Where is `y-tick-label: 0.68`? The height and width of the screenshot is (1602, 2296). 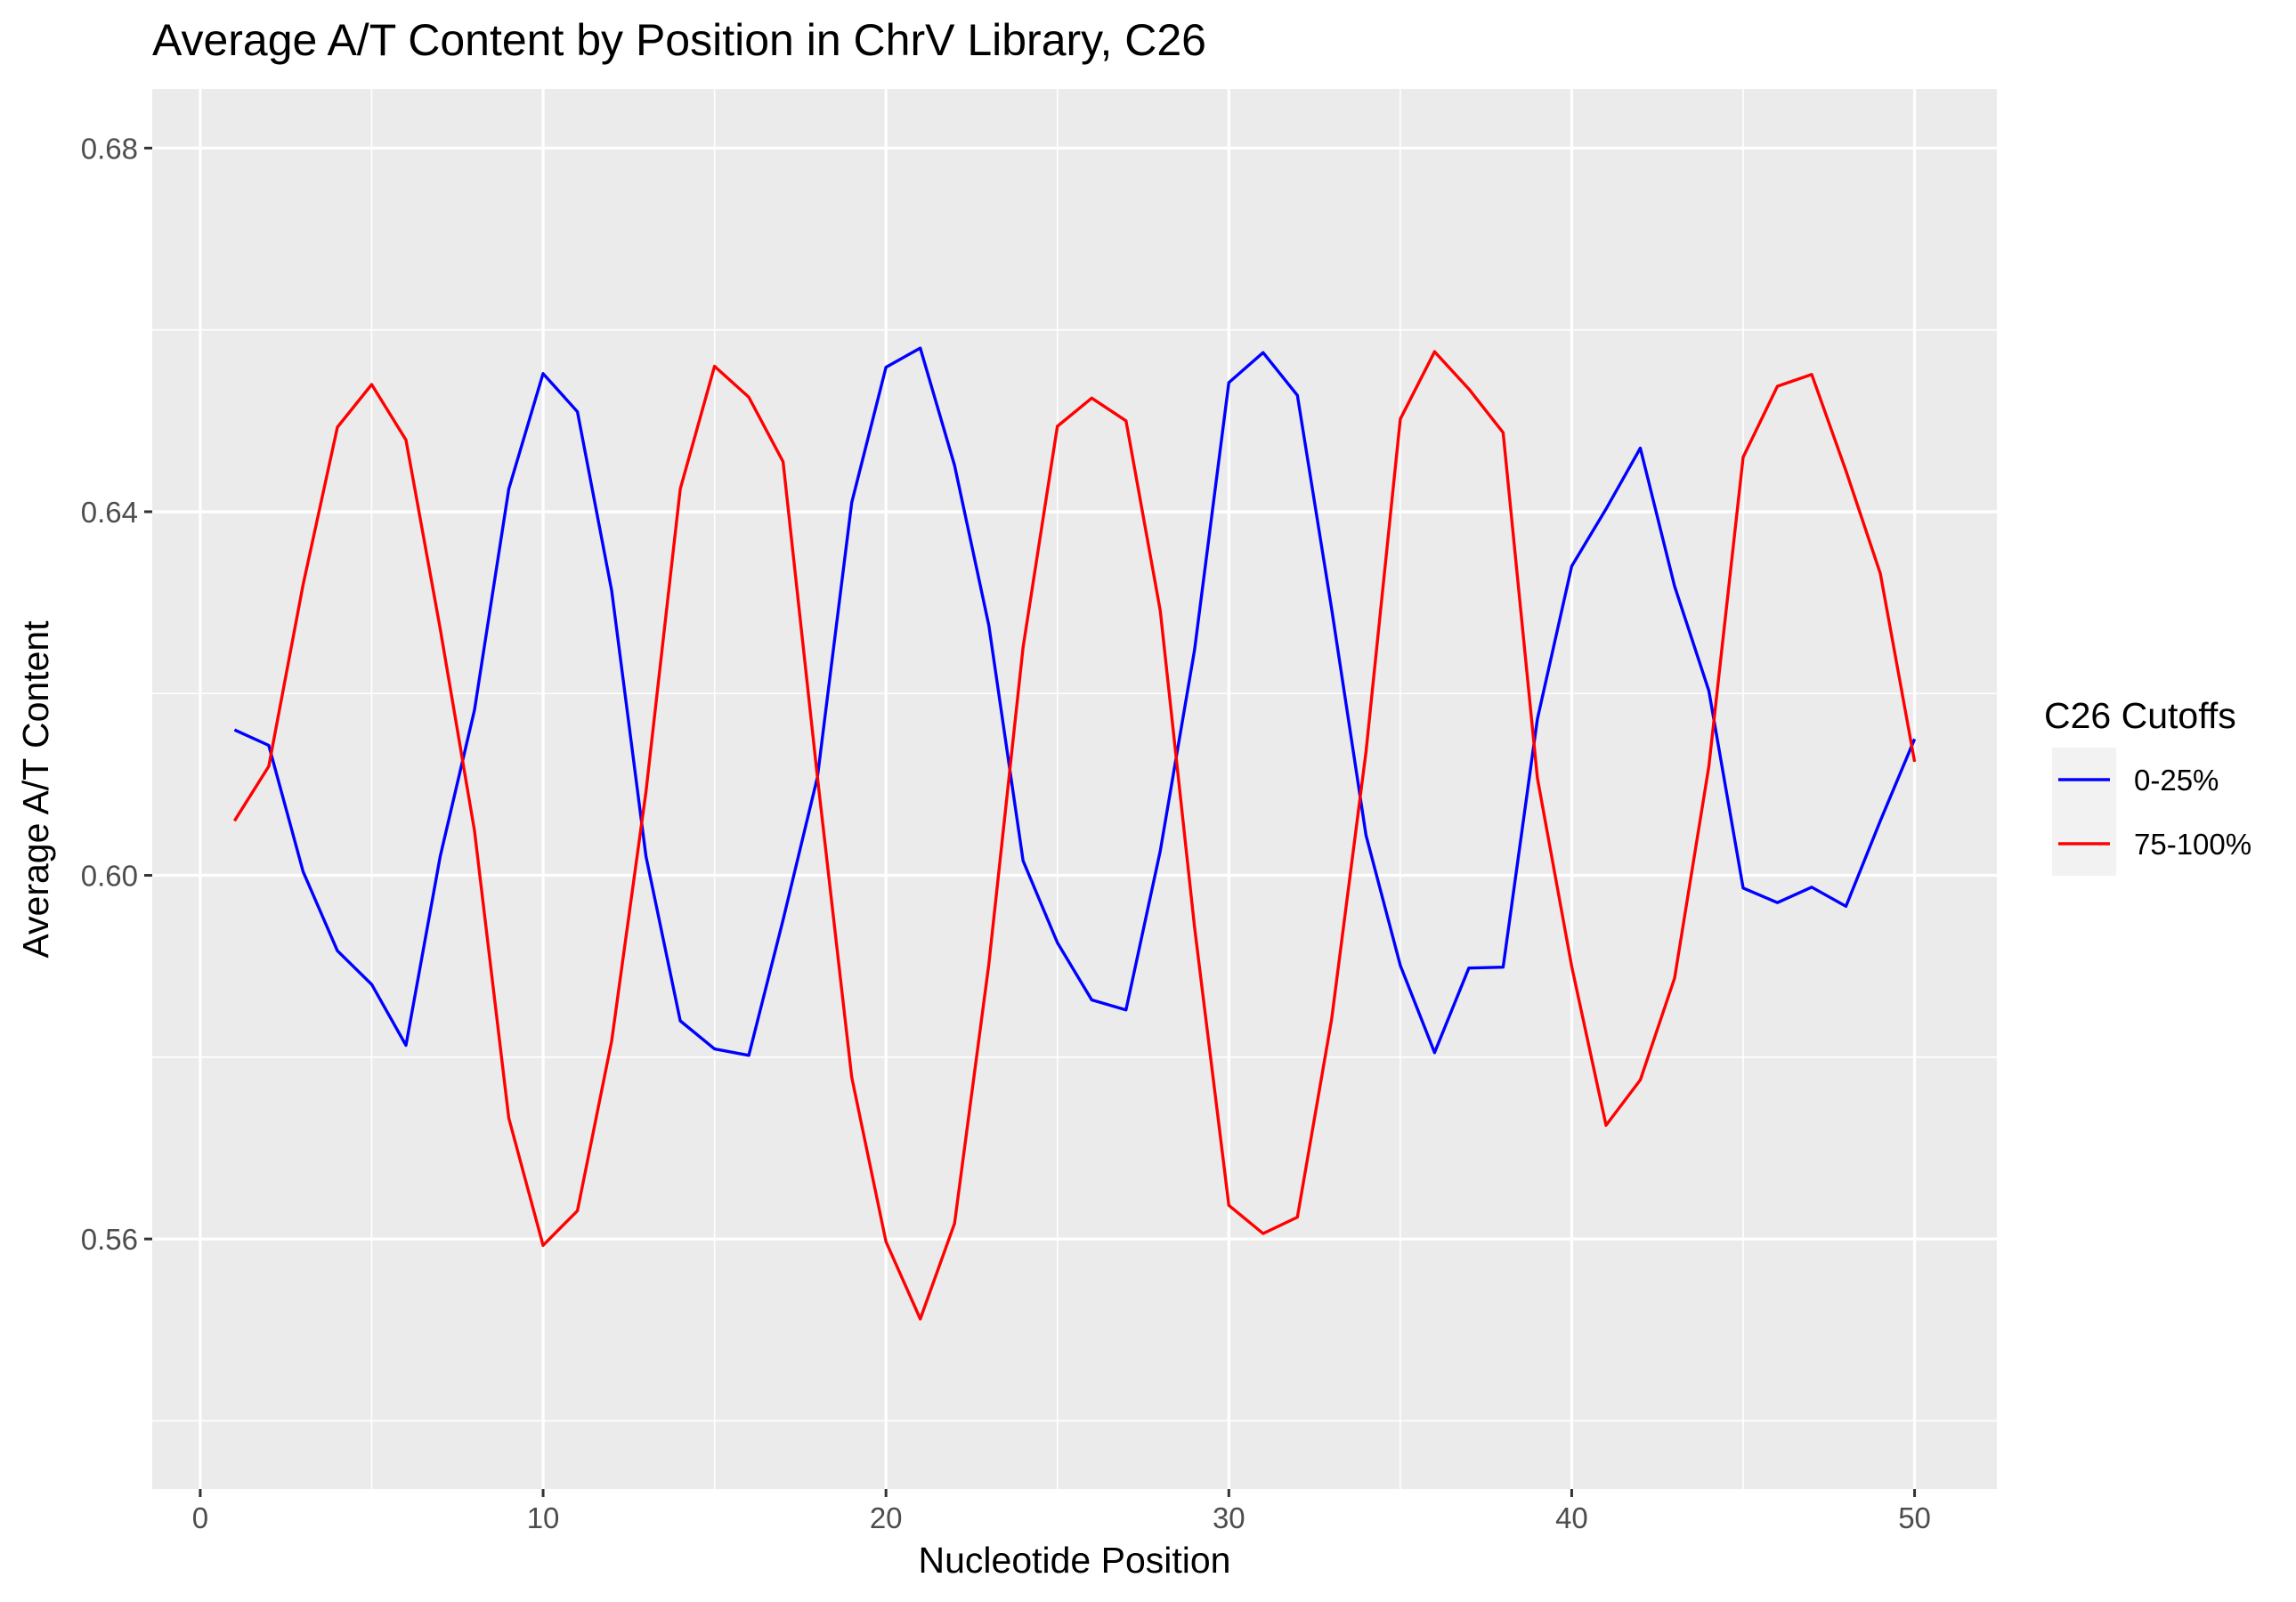
y-tick-label: 0.68 is located at coordinates (109, 148).